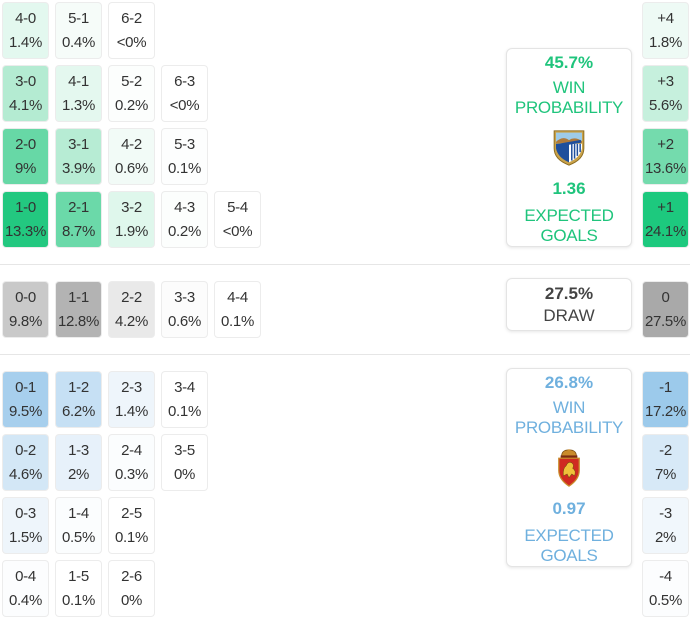 The width and height of the screenshot is (690, 620). What do you see at coordinates (184, 219) in the screenshot?
I see `score-cell: 4-3 0.2%` at bounding box center [184, 219].